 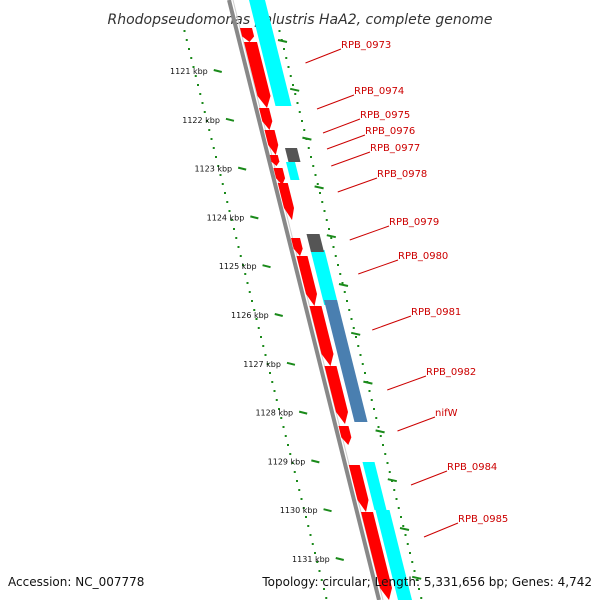 I want to click on gene-label: RPB_0976, so click(x=390, y=131).